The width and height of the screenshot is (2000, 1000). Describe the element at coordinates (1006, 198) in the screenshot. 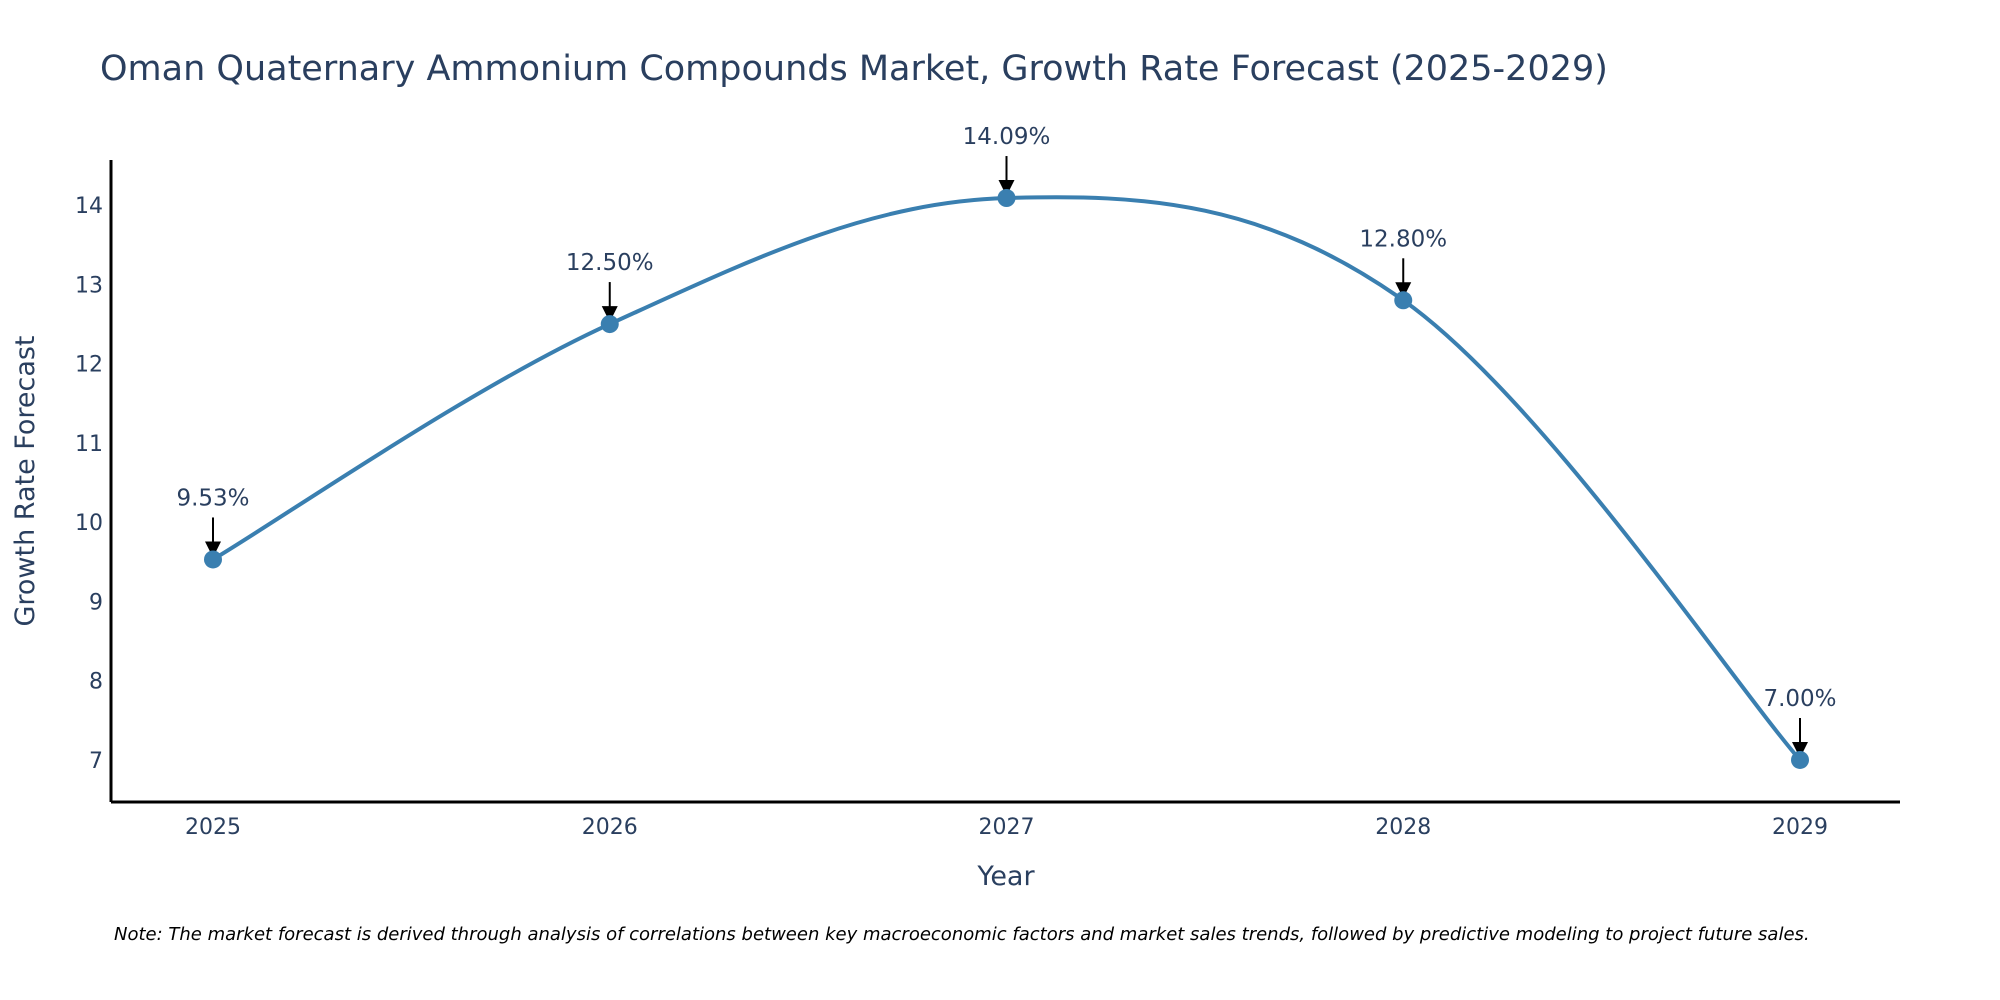

I see `data-point-2027` at that location.